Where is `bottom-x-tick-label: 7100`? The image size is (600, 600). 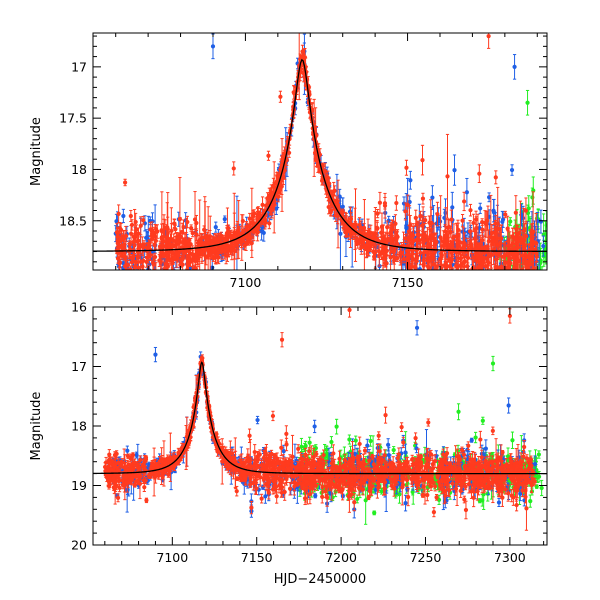 bottom-x-tick-label: 7100 is located at coordinates (172, 557).